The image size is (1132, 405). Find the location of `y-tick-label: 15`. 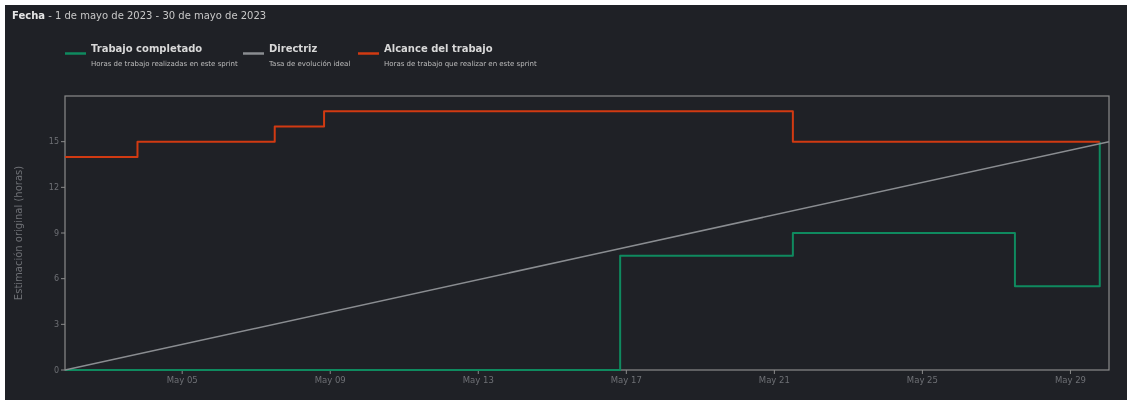

y-tick-label: 15 is located at coordinates (53, 142).